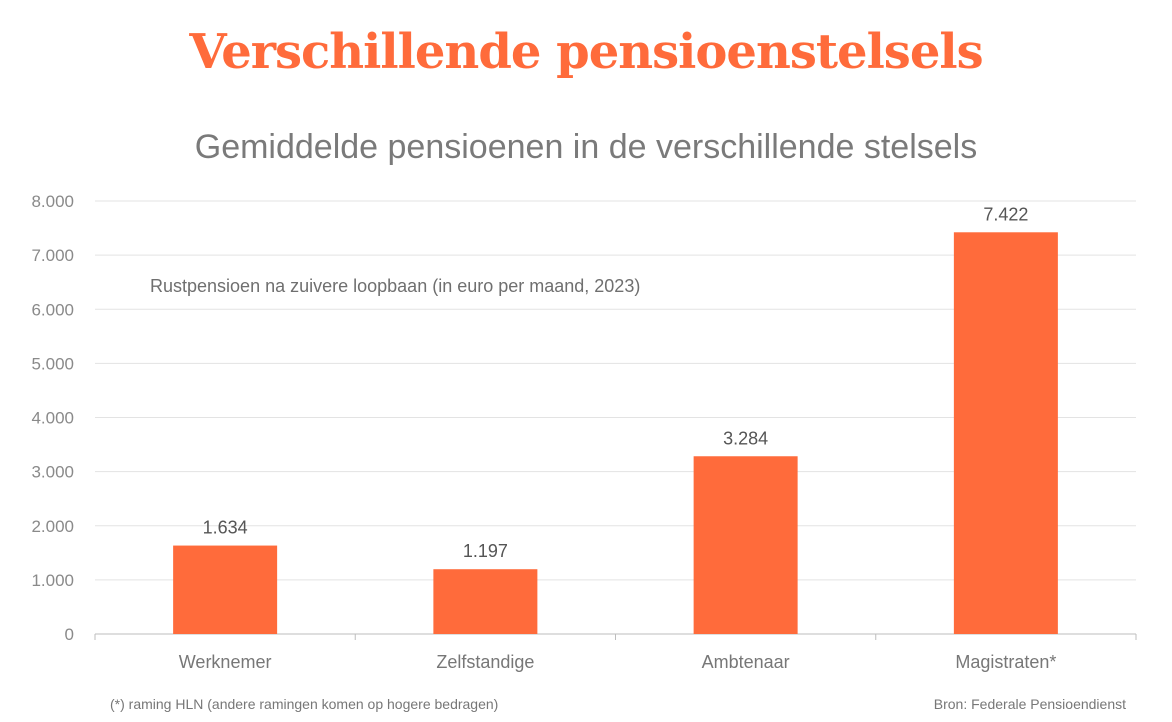 The width and height of the screenshot is (1172, 722). Describe the element at coordinates (1005, 662) in the screenshot. I see `x-tick-label: Magistraten*` at that location.